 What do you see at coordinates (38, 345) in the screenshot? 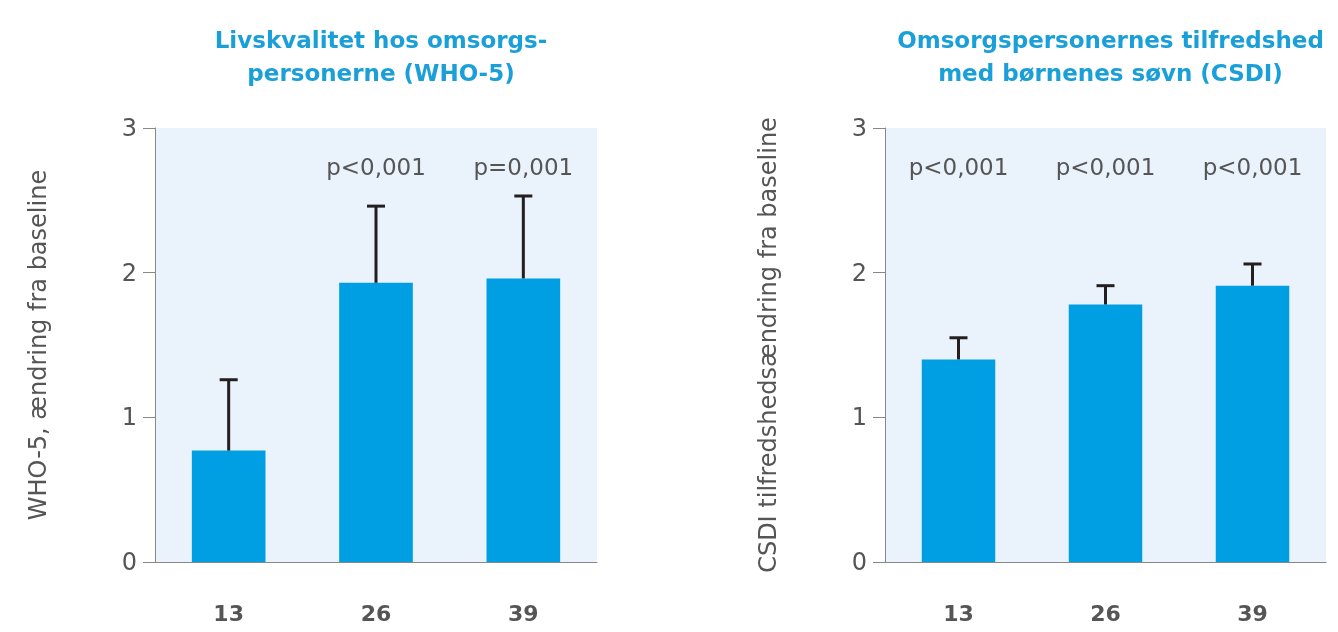
I see `y-axis-title: WHO-5, ændring fra baseline` at bounding box center [38, 345].